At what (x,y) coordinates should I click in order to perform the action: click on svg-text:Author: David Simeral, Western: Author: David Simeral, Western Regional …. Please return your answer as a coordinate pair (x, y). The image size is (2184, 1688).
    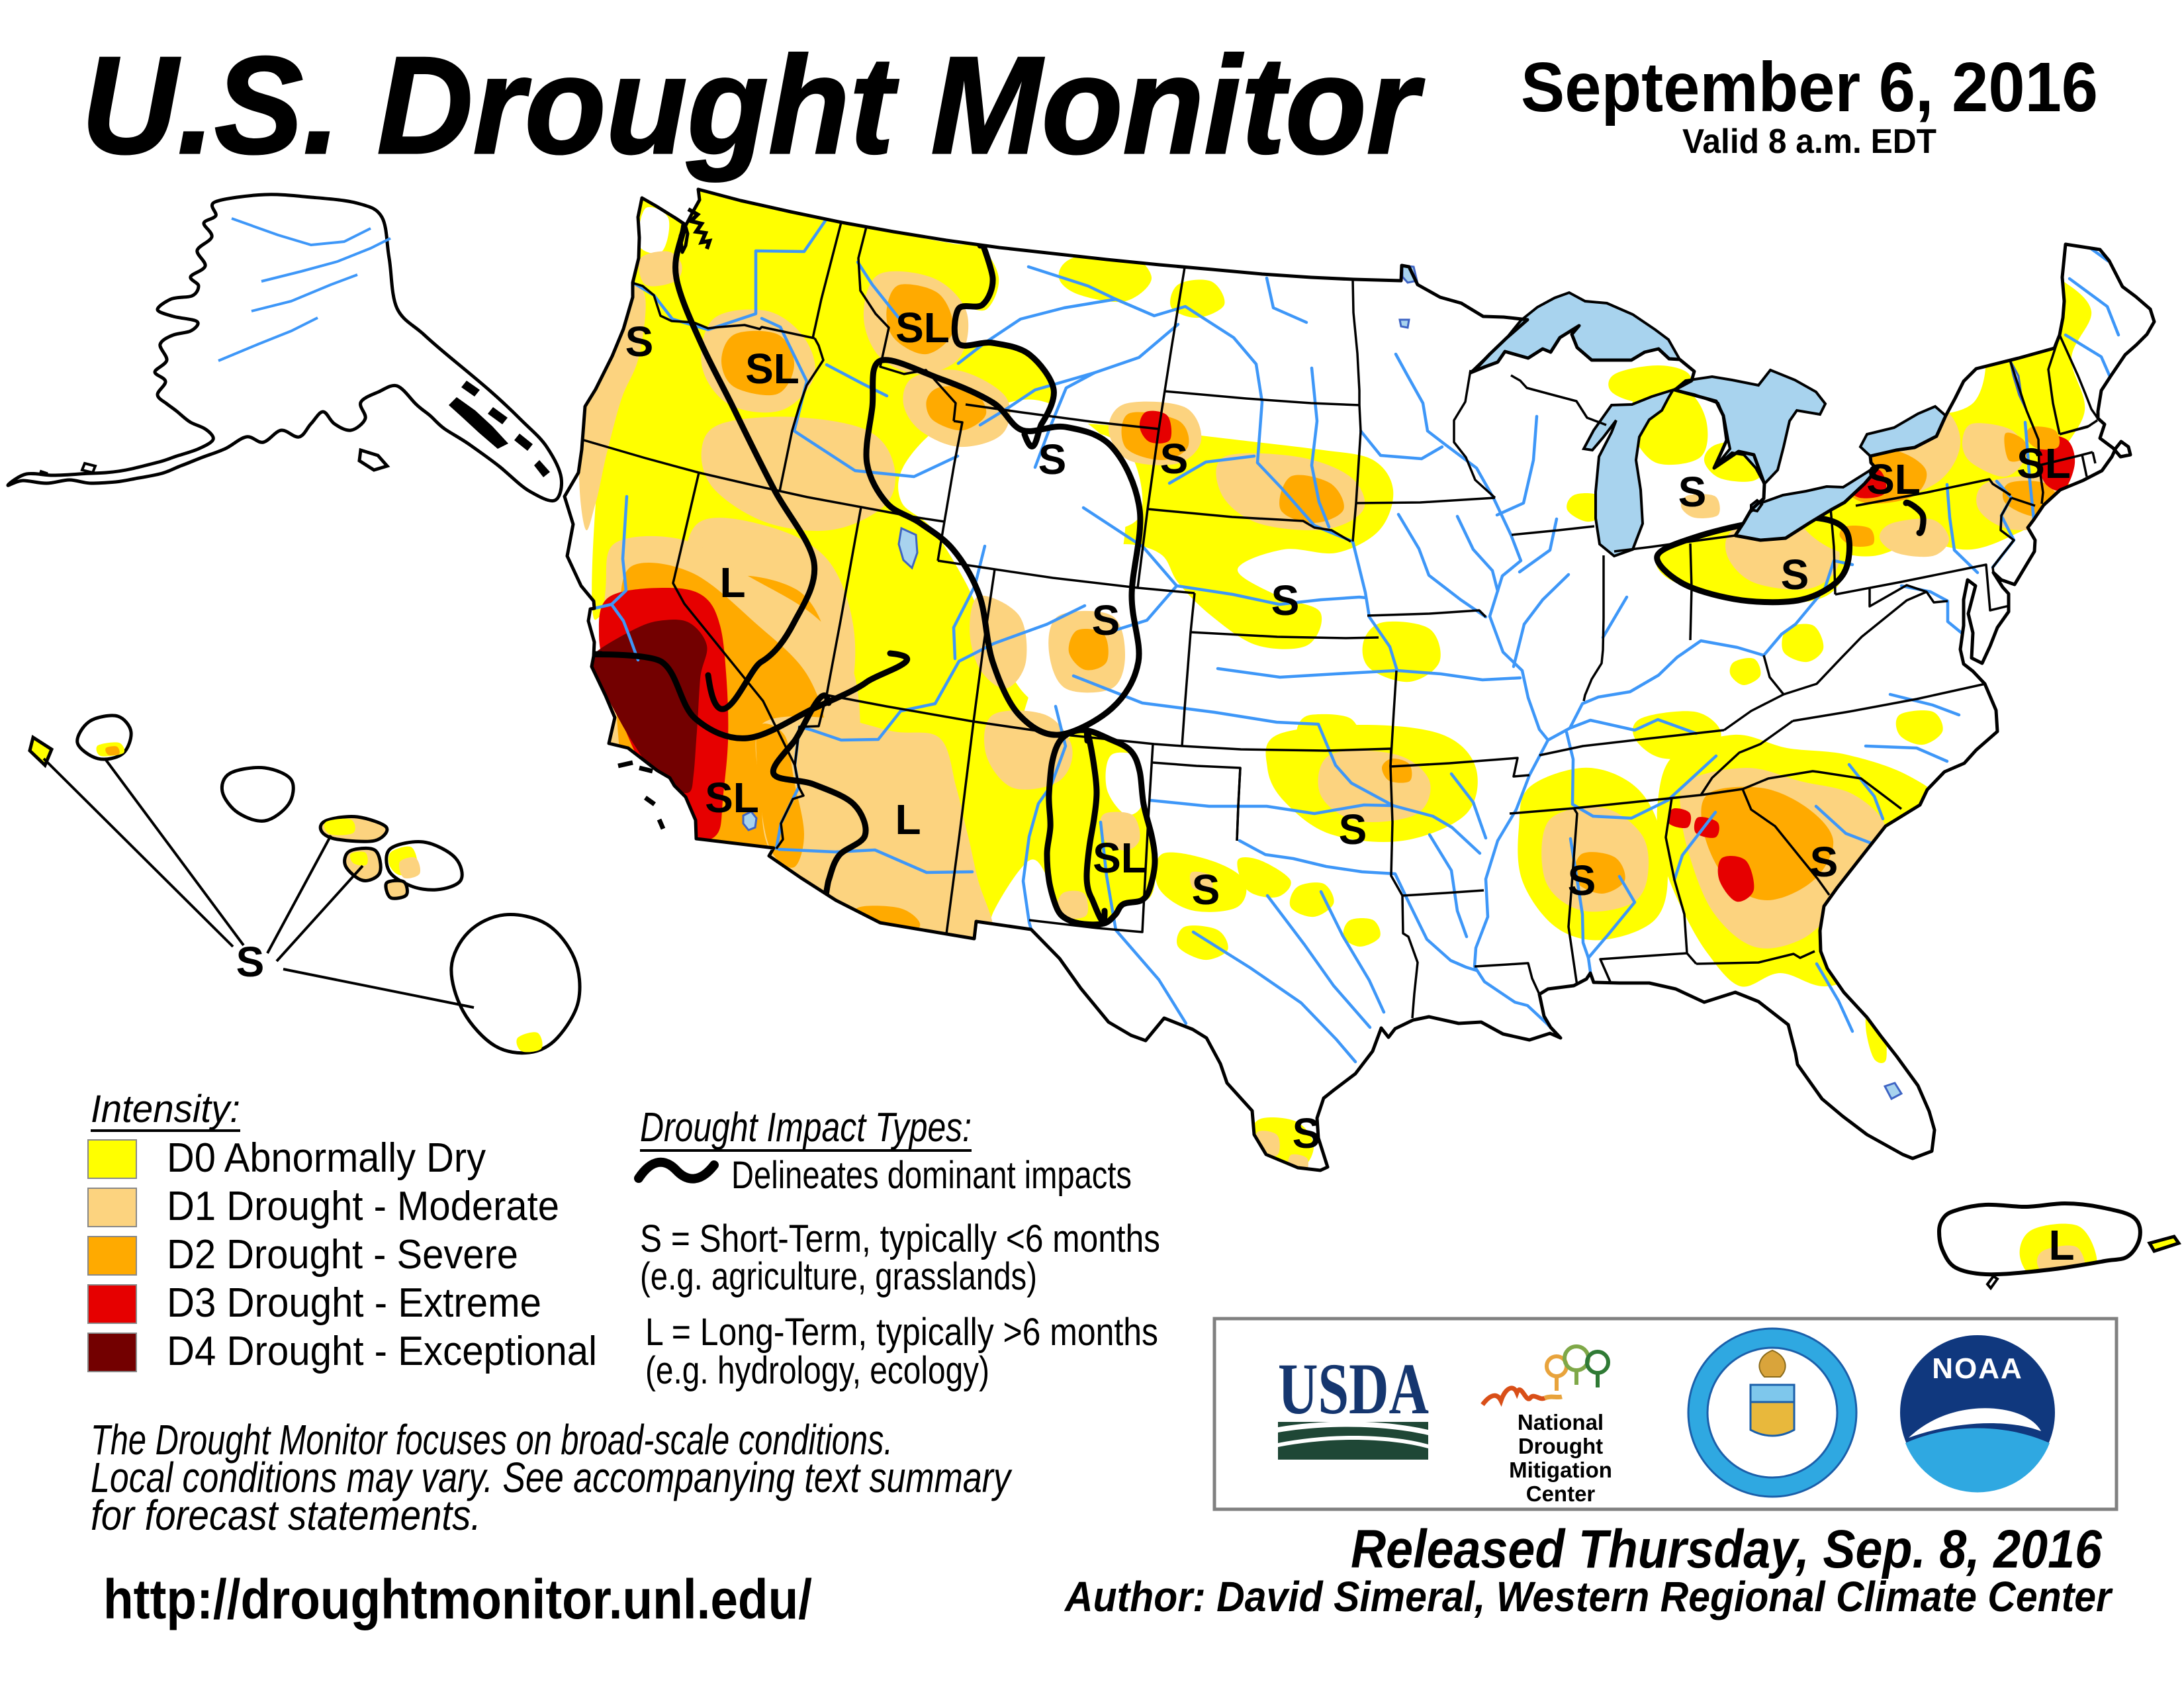
    Looking at the image, I should click on (1588, 1596).